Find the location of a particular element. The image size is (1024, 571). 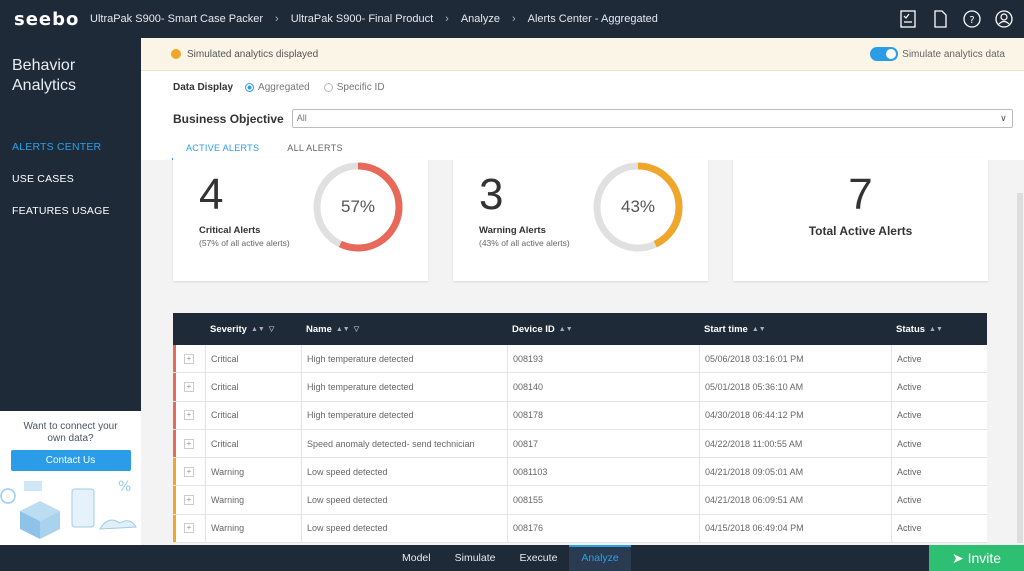

status-header-label: Status is located at coordinates (911, 329).